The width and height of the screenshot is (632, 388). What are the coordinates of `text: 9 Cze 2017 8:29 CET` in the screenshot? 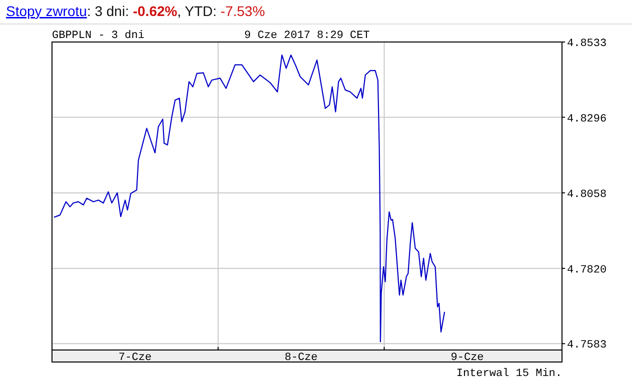 It's located at (307, 36).